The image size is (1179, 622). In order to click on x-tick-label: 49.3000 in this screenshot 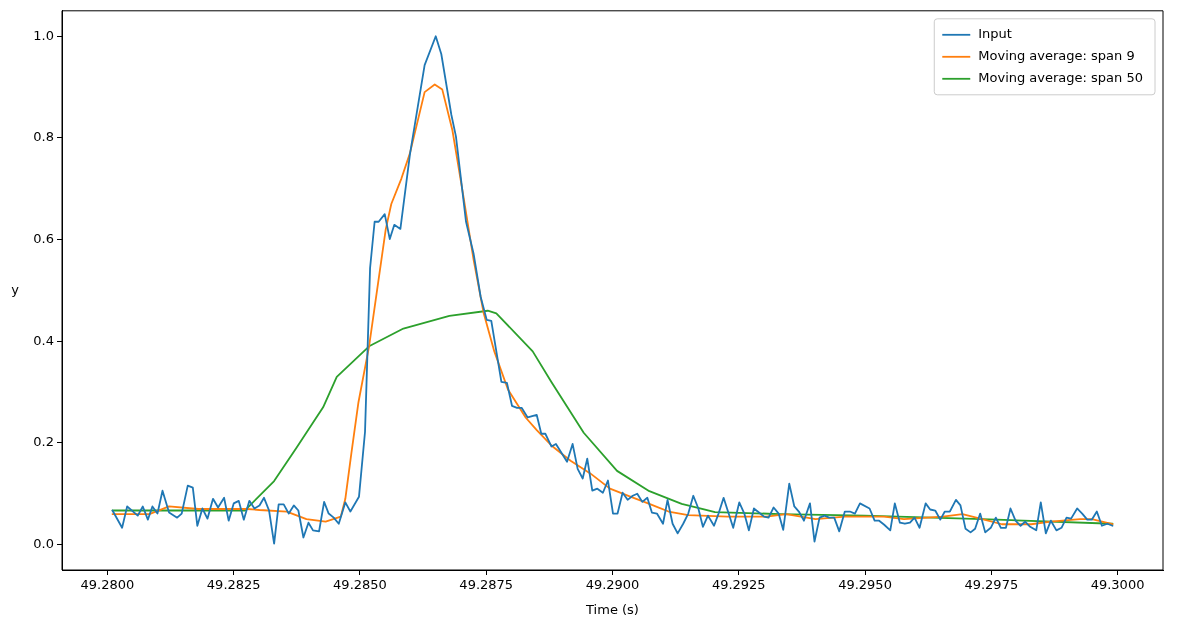, I will do `click(1117, 585)`.